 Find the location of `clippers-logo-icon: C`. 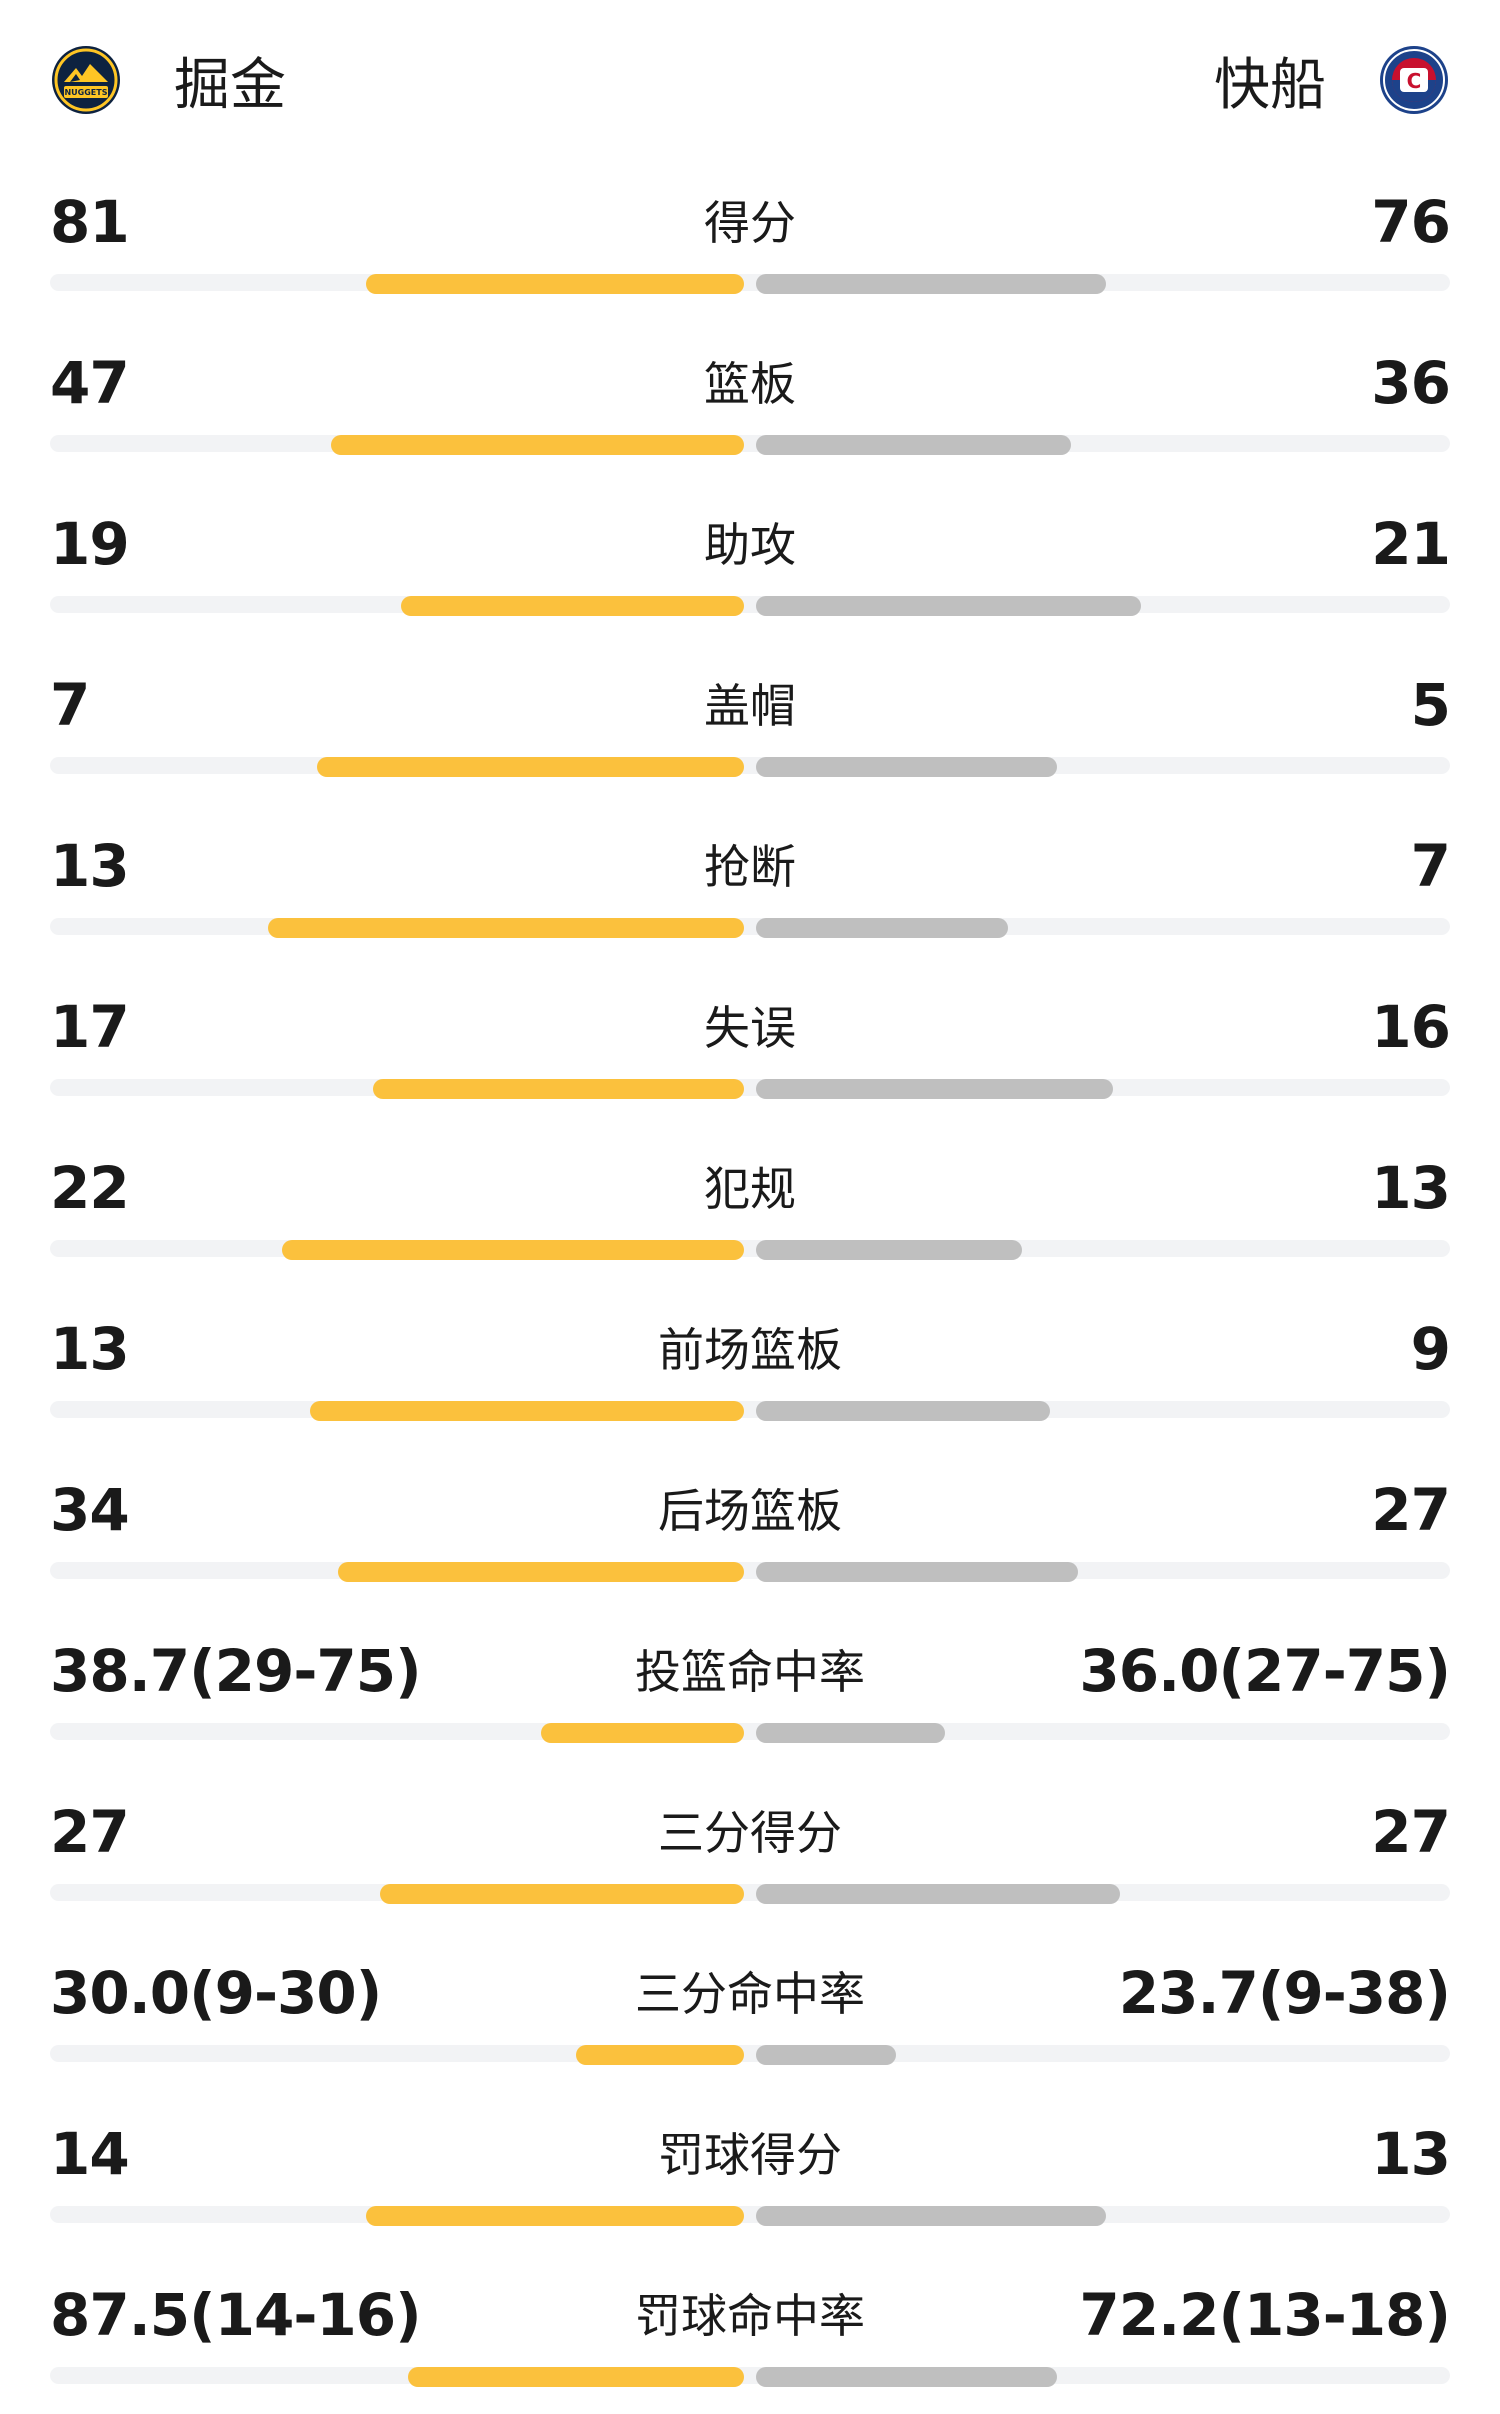

clippers-logo-icon: C is located at coordinates (1414, 80).